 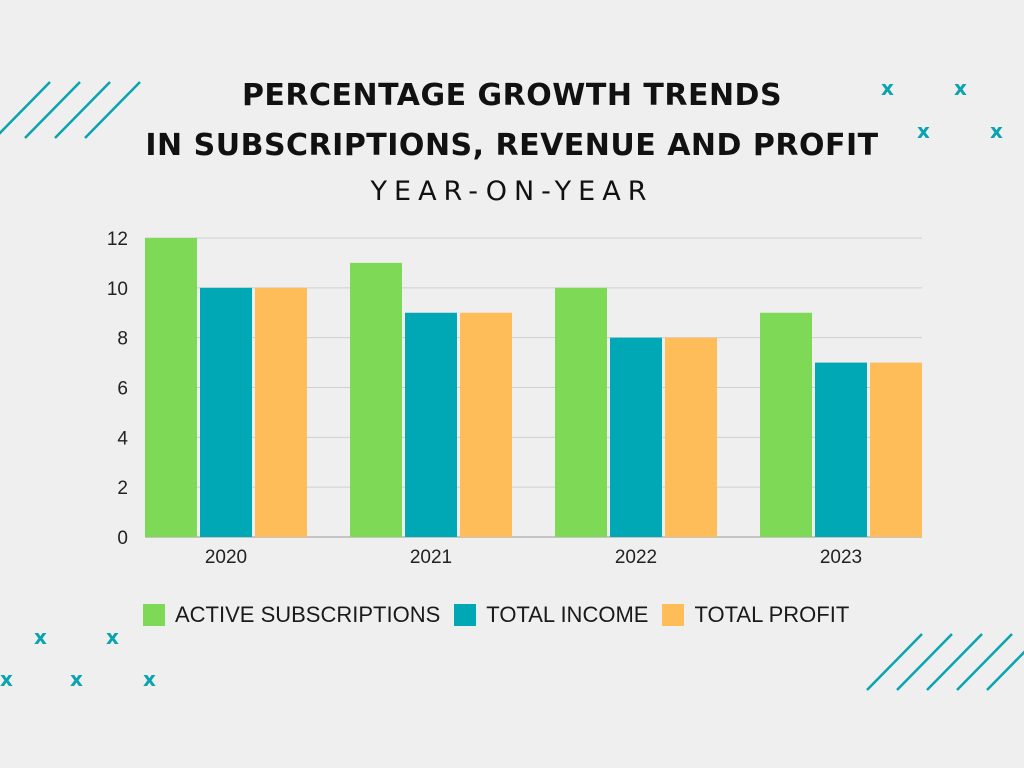 What do you see at coordinates (841, 449) in the screenshot?
I see `bar-total-income-2023` at bounding box center [841, 449].